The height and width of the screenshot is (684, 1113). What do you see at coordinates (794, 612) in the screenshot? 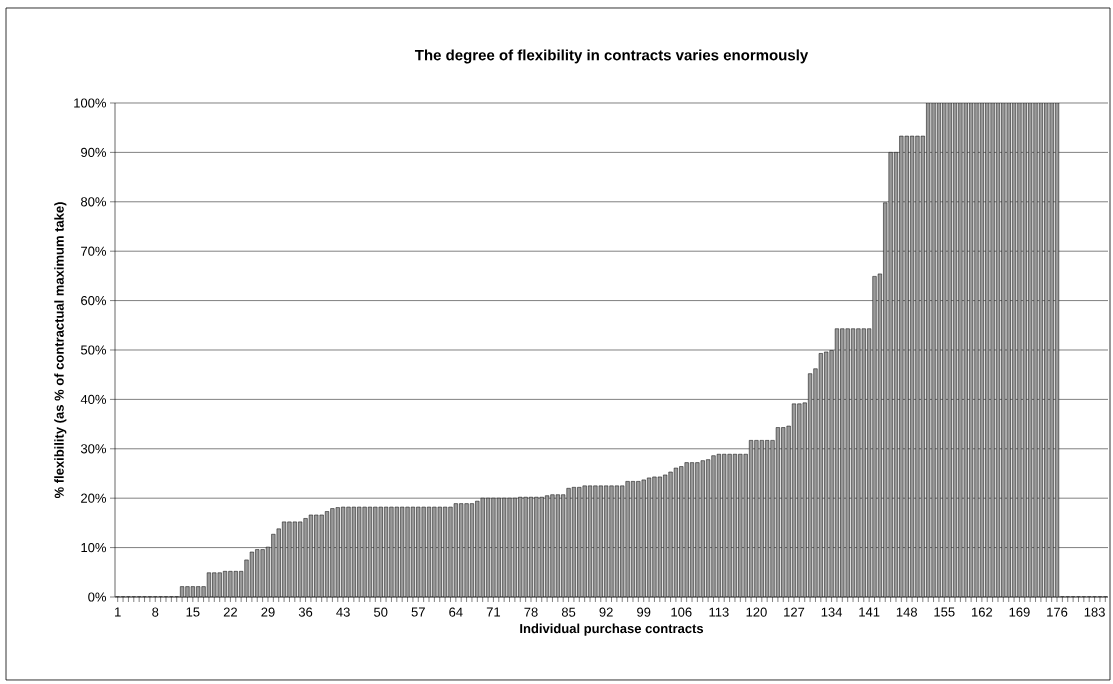
I see `x-tick-label: 127` at bounding box center [794, 612].